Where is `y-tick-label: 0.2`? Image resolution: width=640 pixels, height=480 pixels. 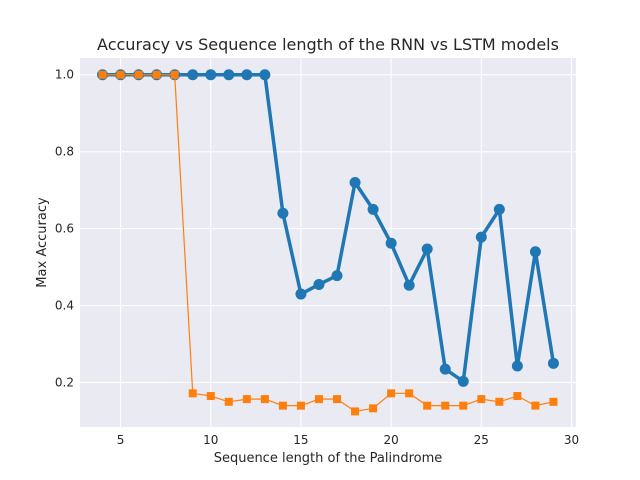
y-tick-label: 0.2 is located at coordinates (64, 383).